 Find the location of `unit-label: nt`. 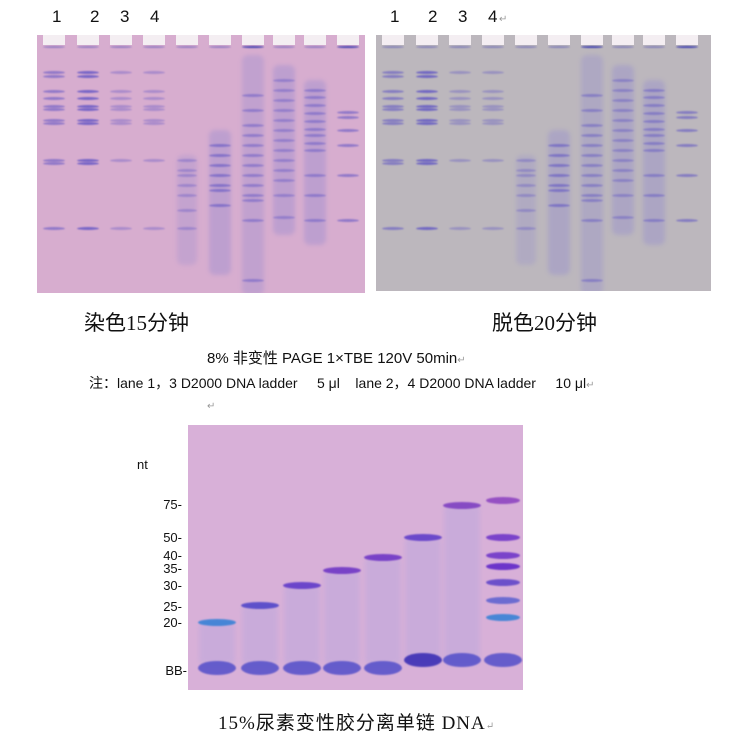

unit-label: nt is located at coordinates (142, 464).